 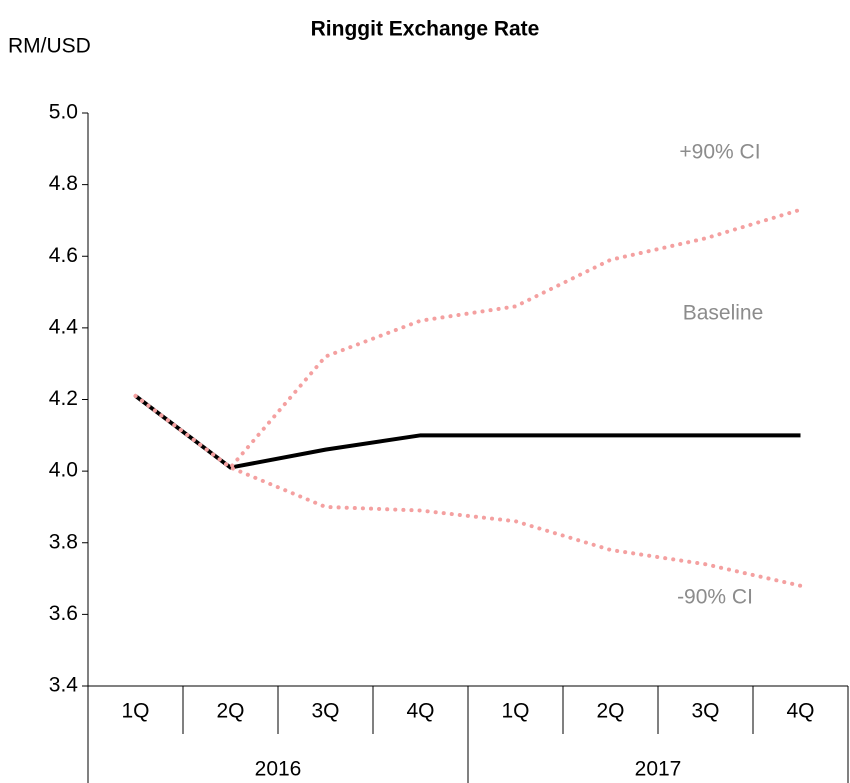 What do you see at coordinates (278, 769) in the screenshot?
I see `x-group-label: 2016` at bounding box center [278, 769].